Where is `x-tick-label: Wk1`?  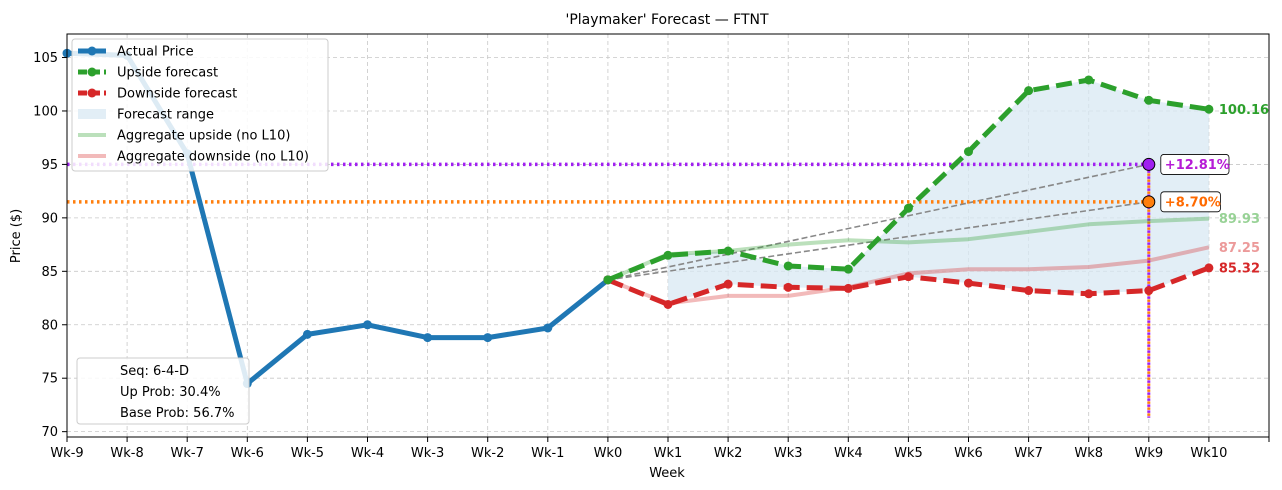 x-tick-label: Wk1 is located at coordinates (668, 453).